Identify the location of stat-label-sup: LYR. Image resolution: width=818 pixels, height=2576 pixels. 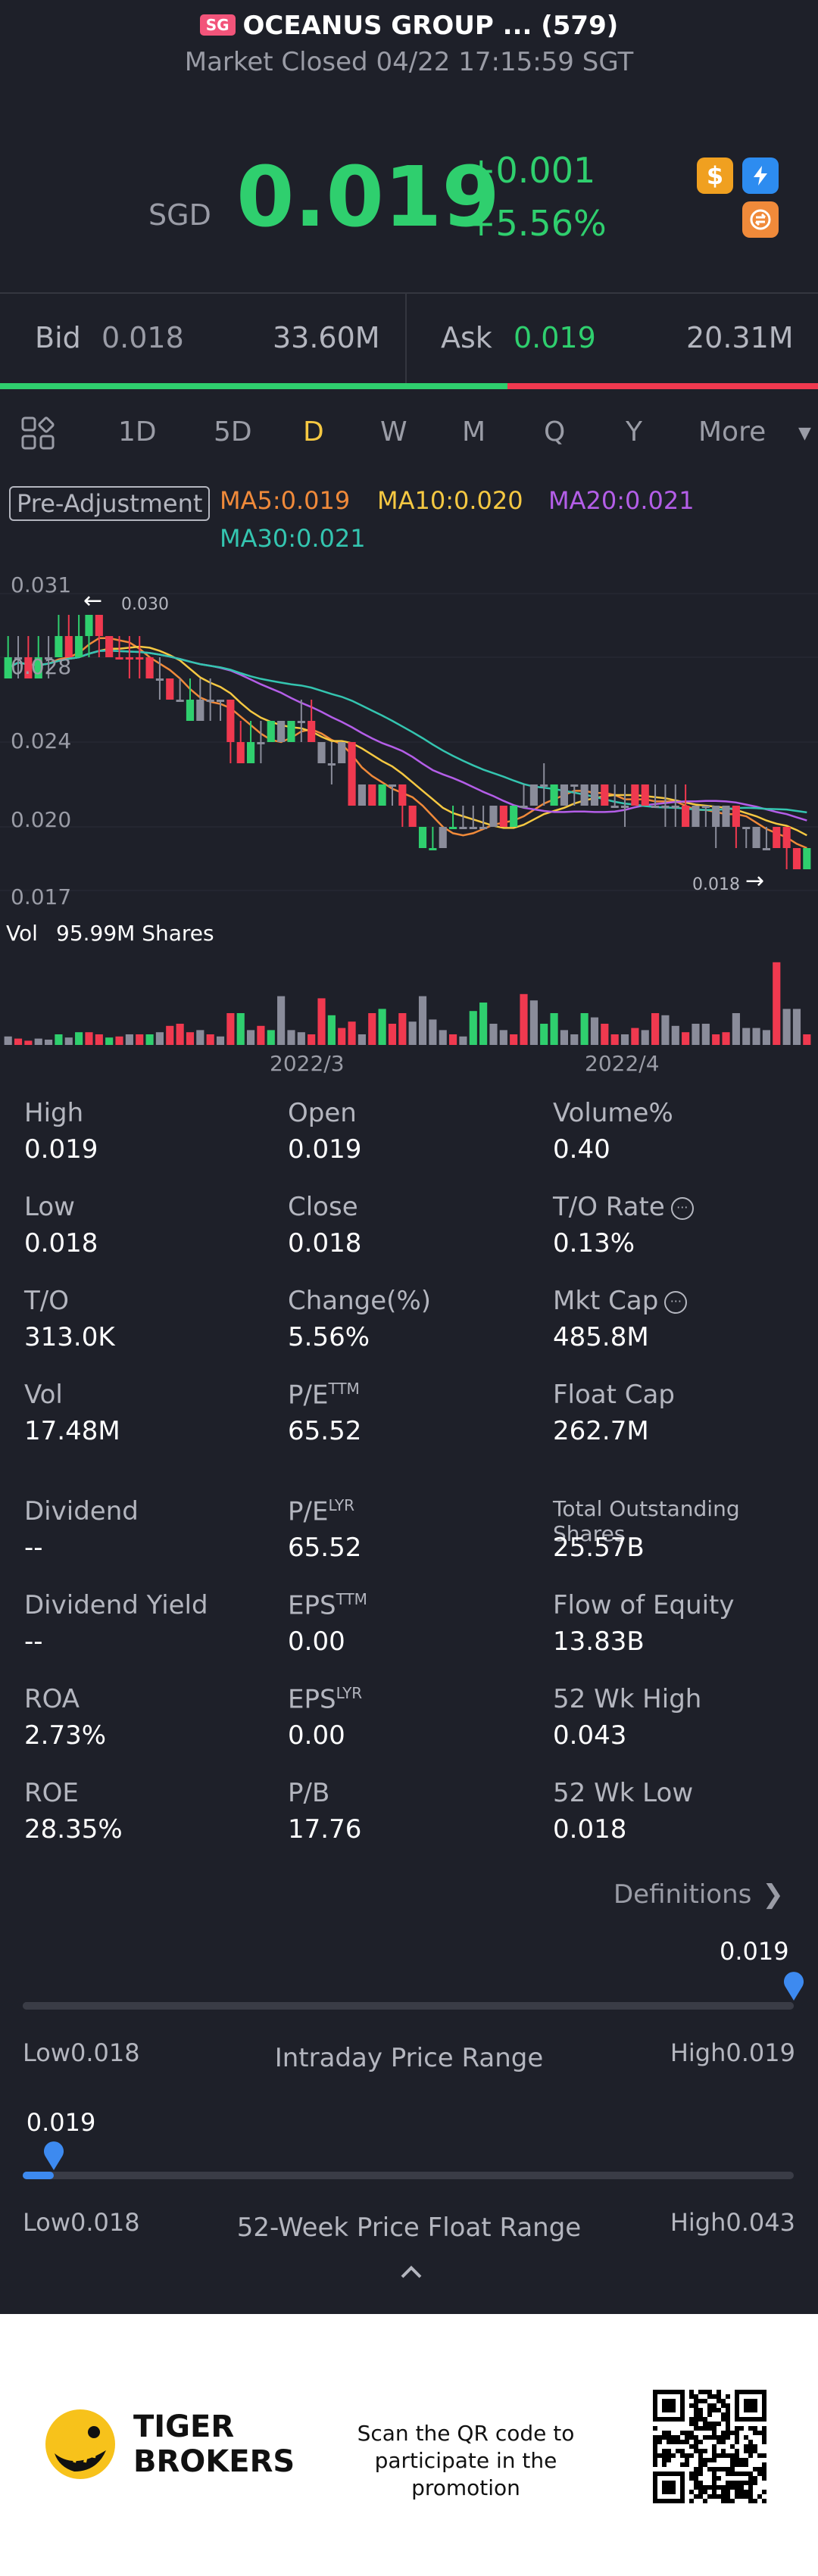
(342, 1505).